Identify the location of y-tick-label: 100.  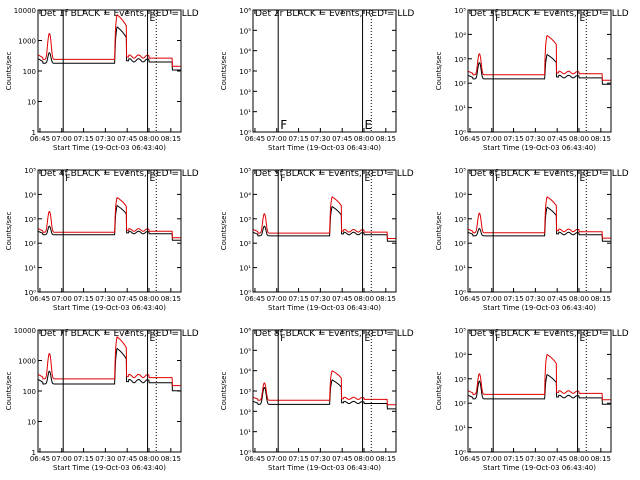
(29, 392).